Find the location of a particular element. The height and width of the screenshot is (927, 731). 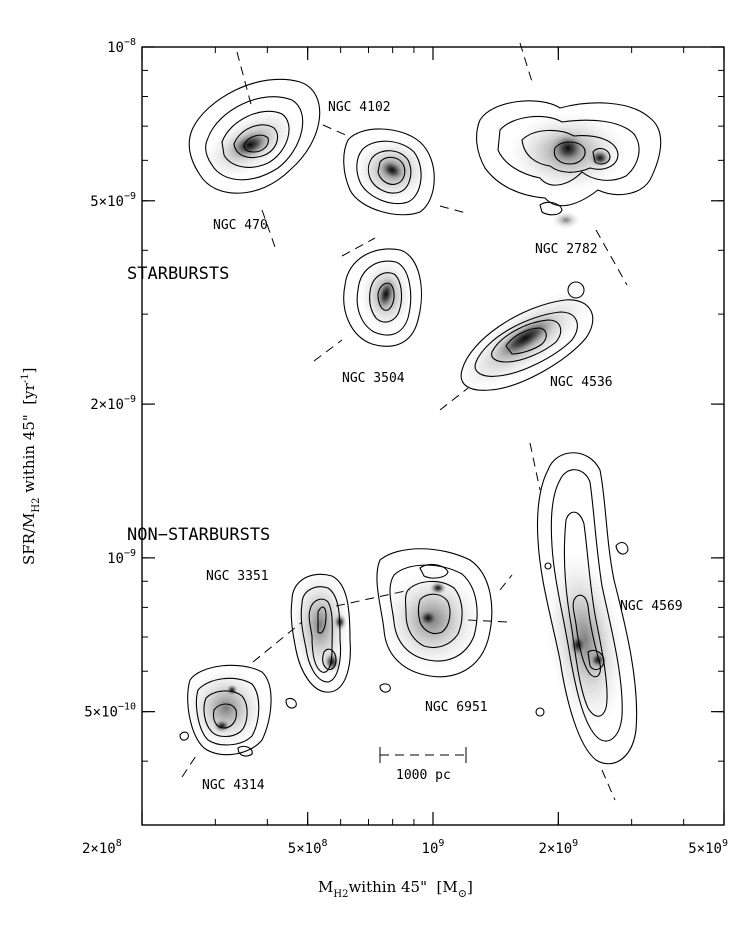

galaxy-map-ngc3351 is located at coordinates (318, 639).